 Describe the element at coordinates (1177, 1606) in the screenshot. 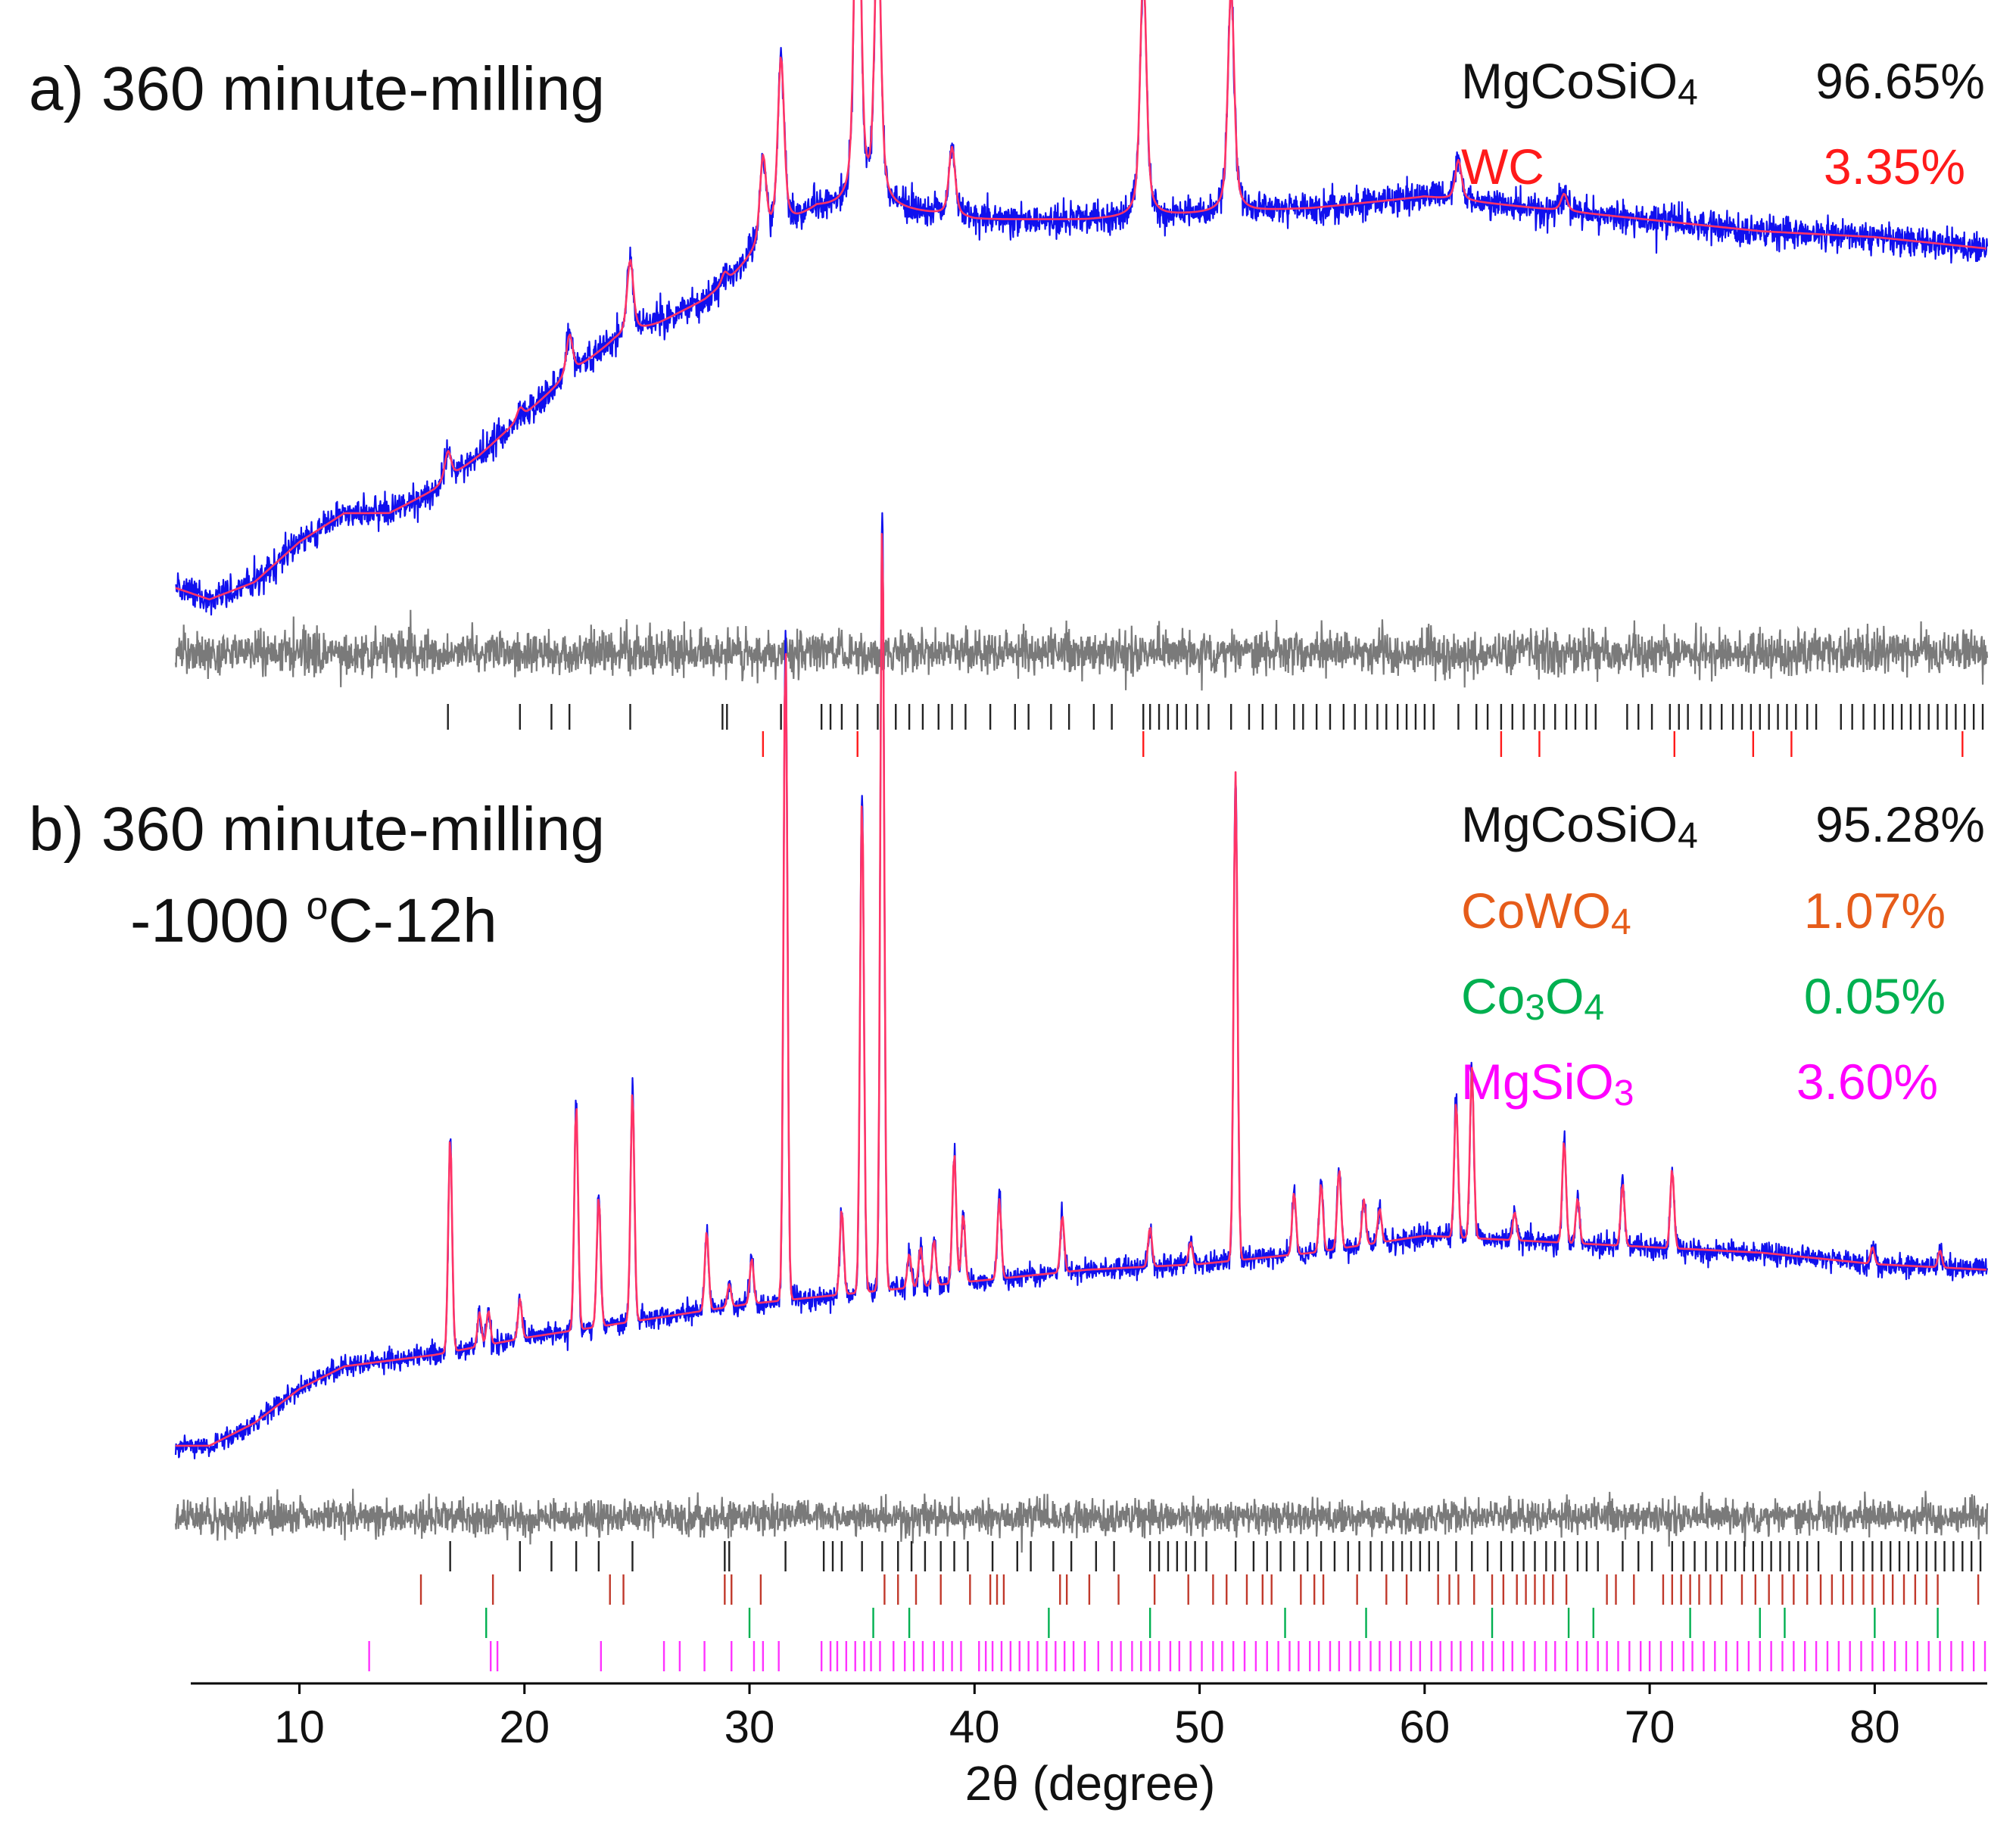

I see `panel-b-phase-markers` at that location.